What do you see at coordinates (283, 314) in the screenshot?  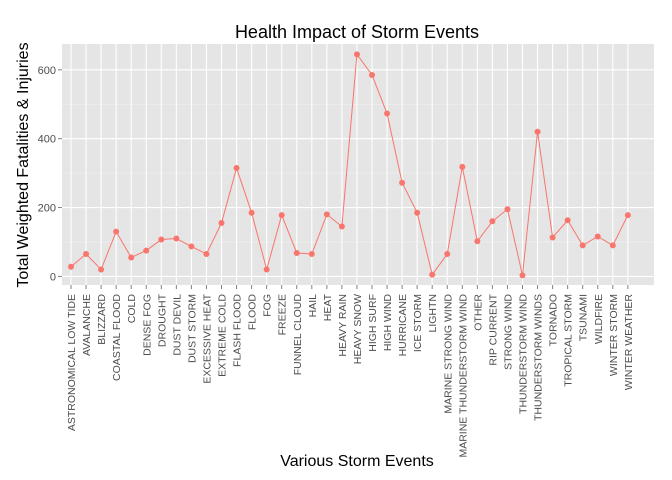 I see `x-tick-label: FREEZE` at bounding box center [283, 314].